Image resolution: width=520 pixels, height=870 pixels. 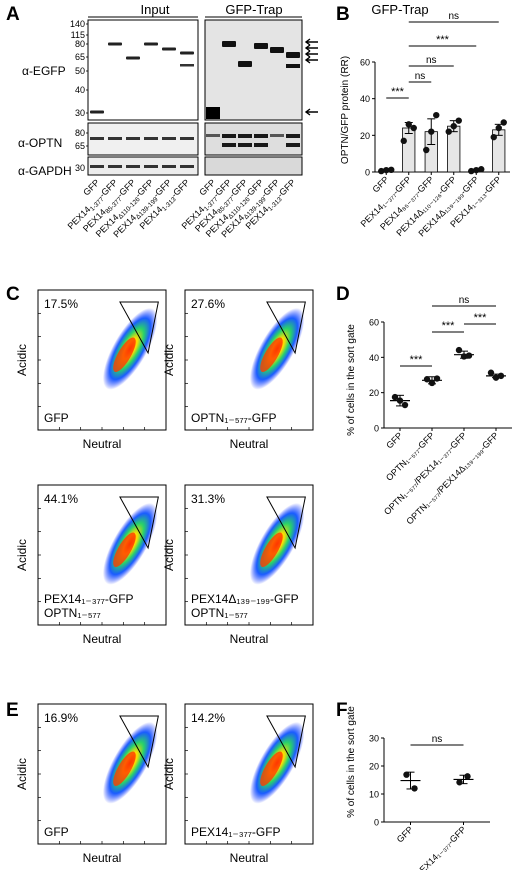 I want to click on panel-b-letter: B, so click(x=343, y=14).